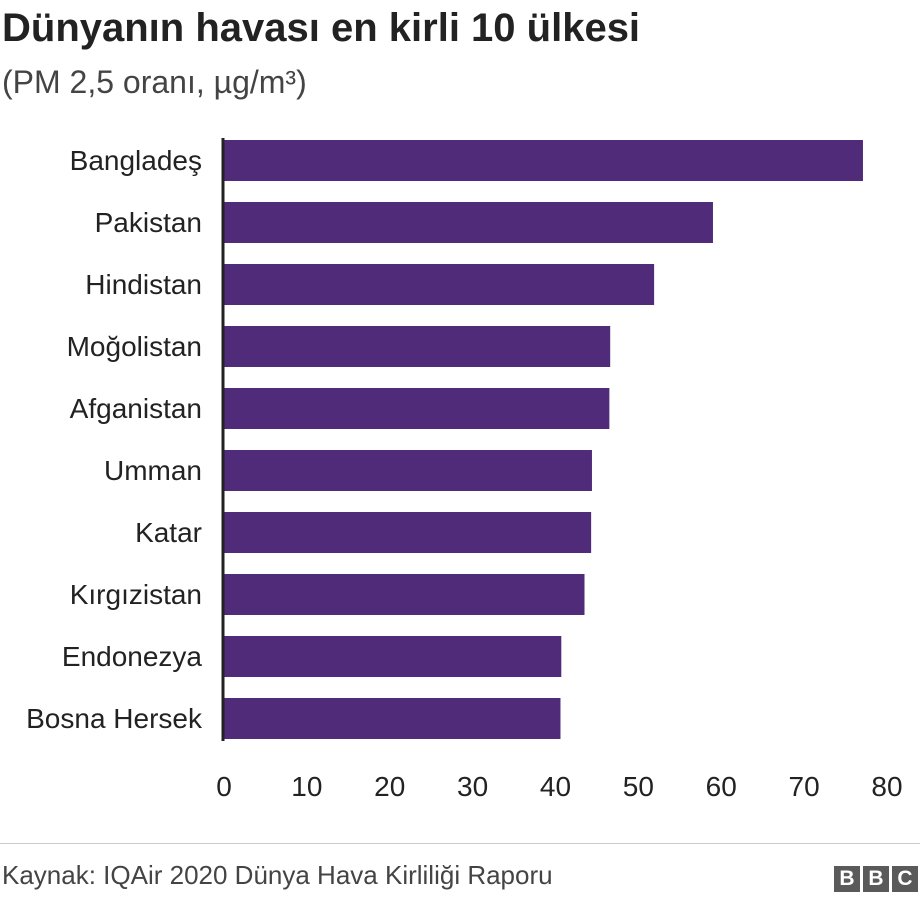 This screenshot has width=920, height=902. I want to click on x-tick-label: 50, so click(638, 786).